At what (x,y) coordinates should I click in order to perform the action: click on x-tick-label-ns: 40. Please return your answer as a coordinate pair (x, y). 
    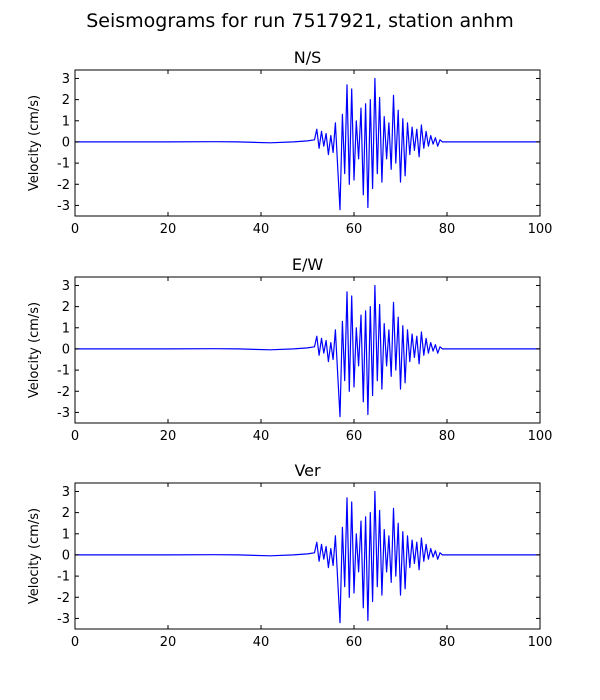
    Looking at the image, I should click on (261, 229).